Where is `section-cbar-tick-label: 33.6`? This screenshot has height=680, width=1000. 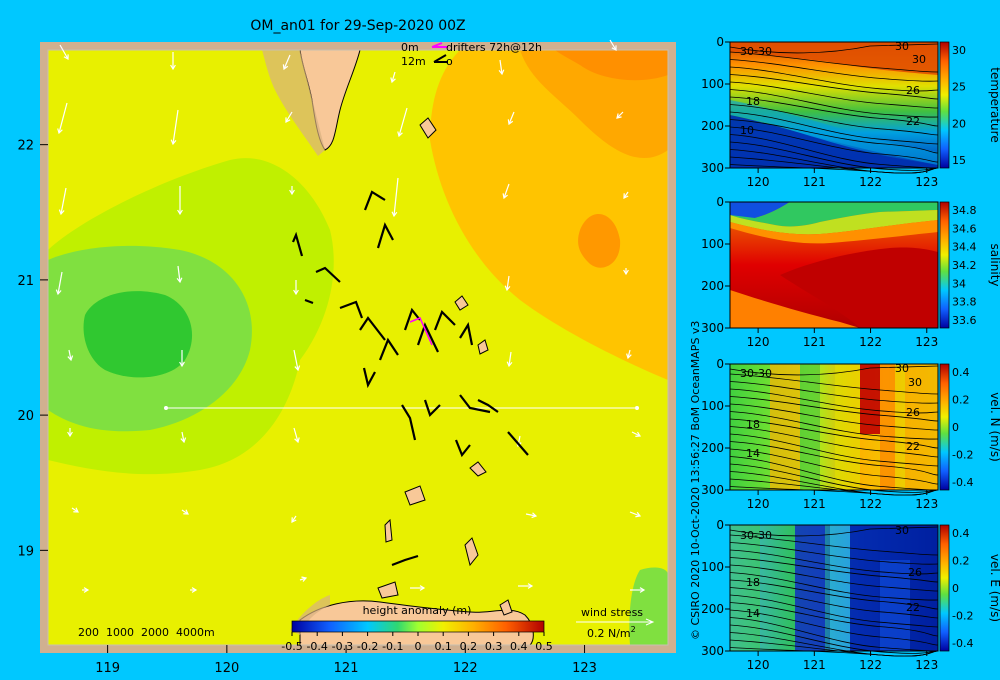 section-cbar-tick-label: 33.6 is located at coordinates (964, 320).